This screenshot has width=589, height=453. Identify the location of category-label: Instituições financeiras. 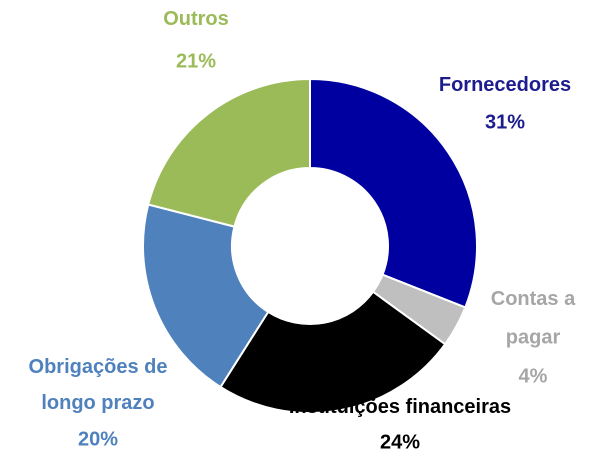
(400, 407).